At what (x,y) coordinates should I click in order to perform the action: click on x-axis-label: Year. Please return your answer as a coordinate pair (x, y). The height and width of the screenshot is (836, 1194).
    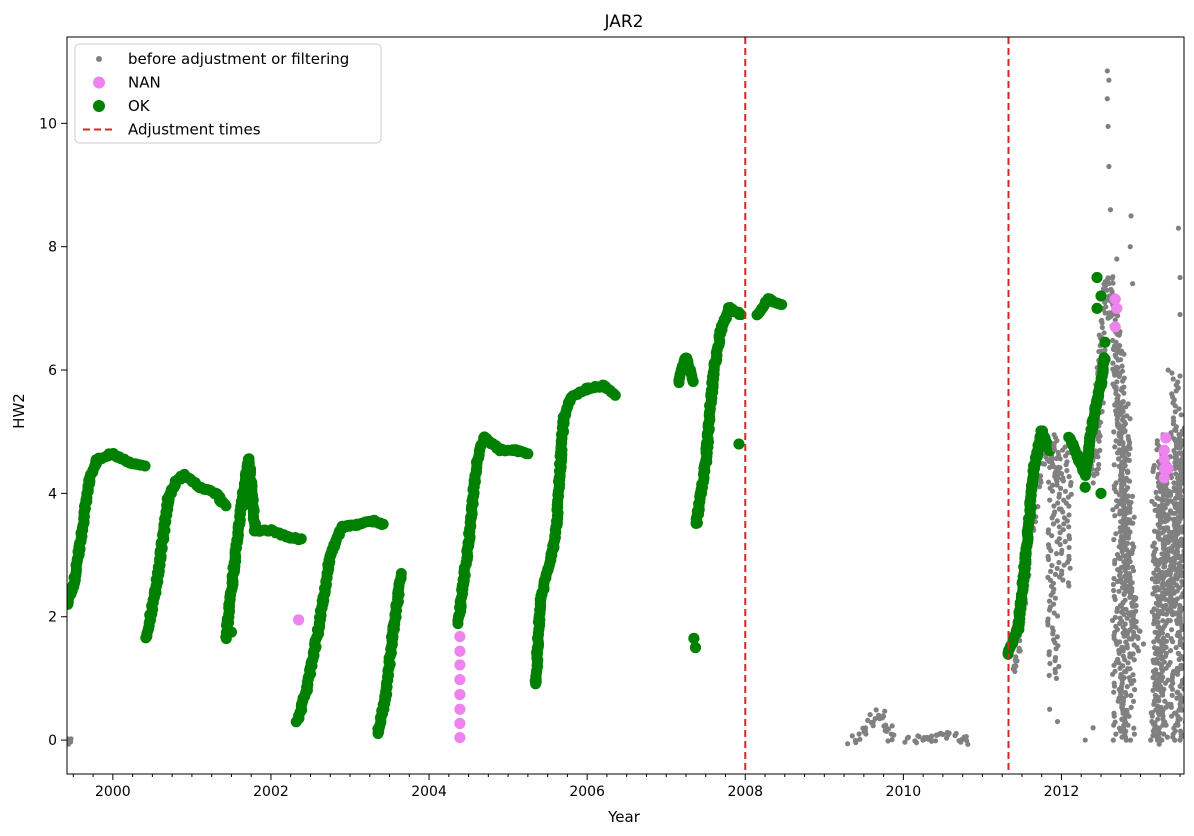
    Looking at the image, I should click on (624, 817).